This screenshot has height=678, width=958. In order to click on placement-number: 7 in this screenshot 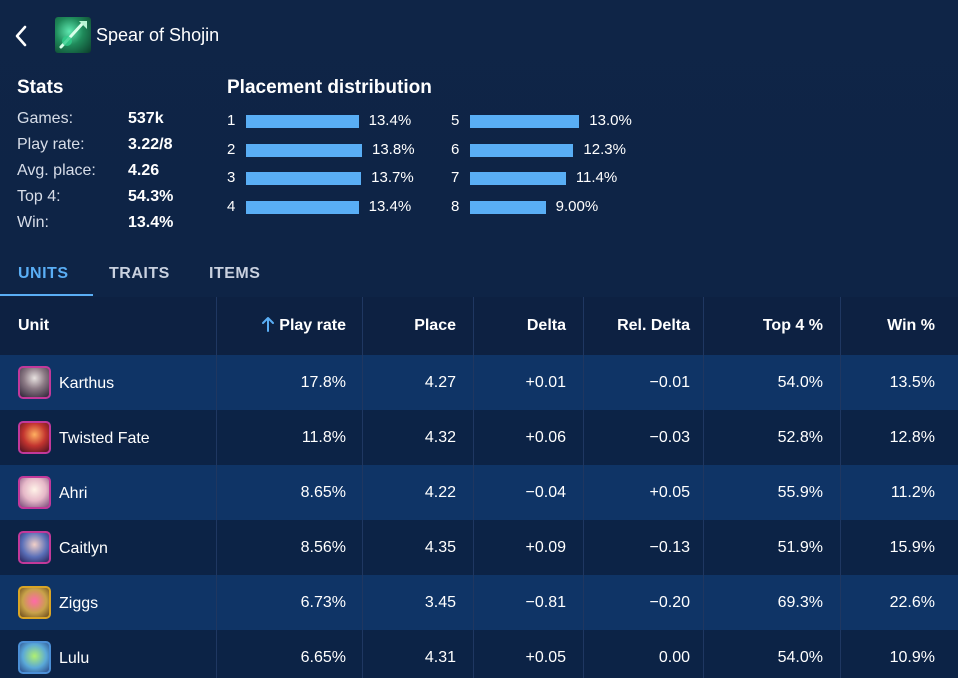, I will do `click(455, 178)`.